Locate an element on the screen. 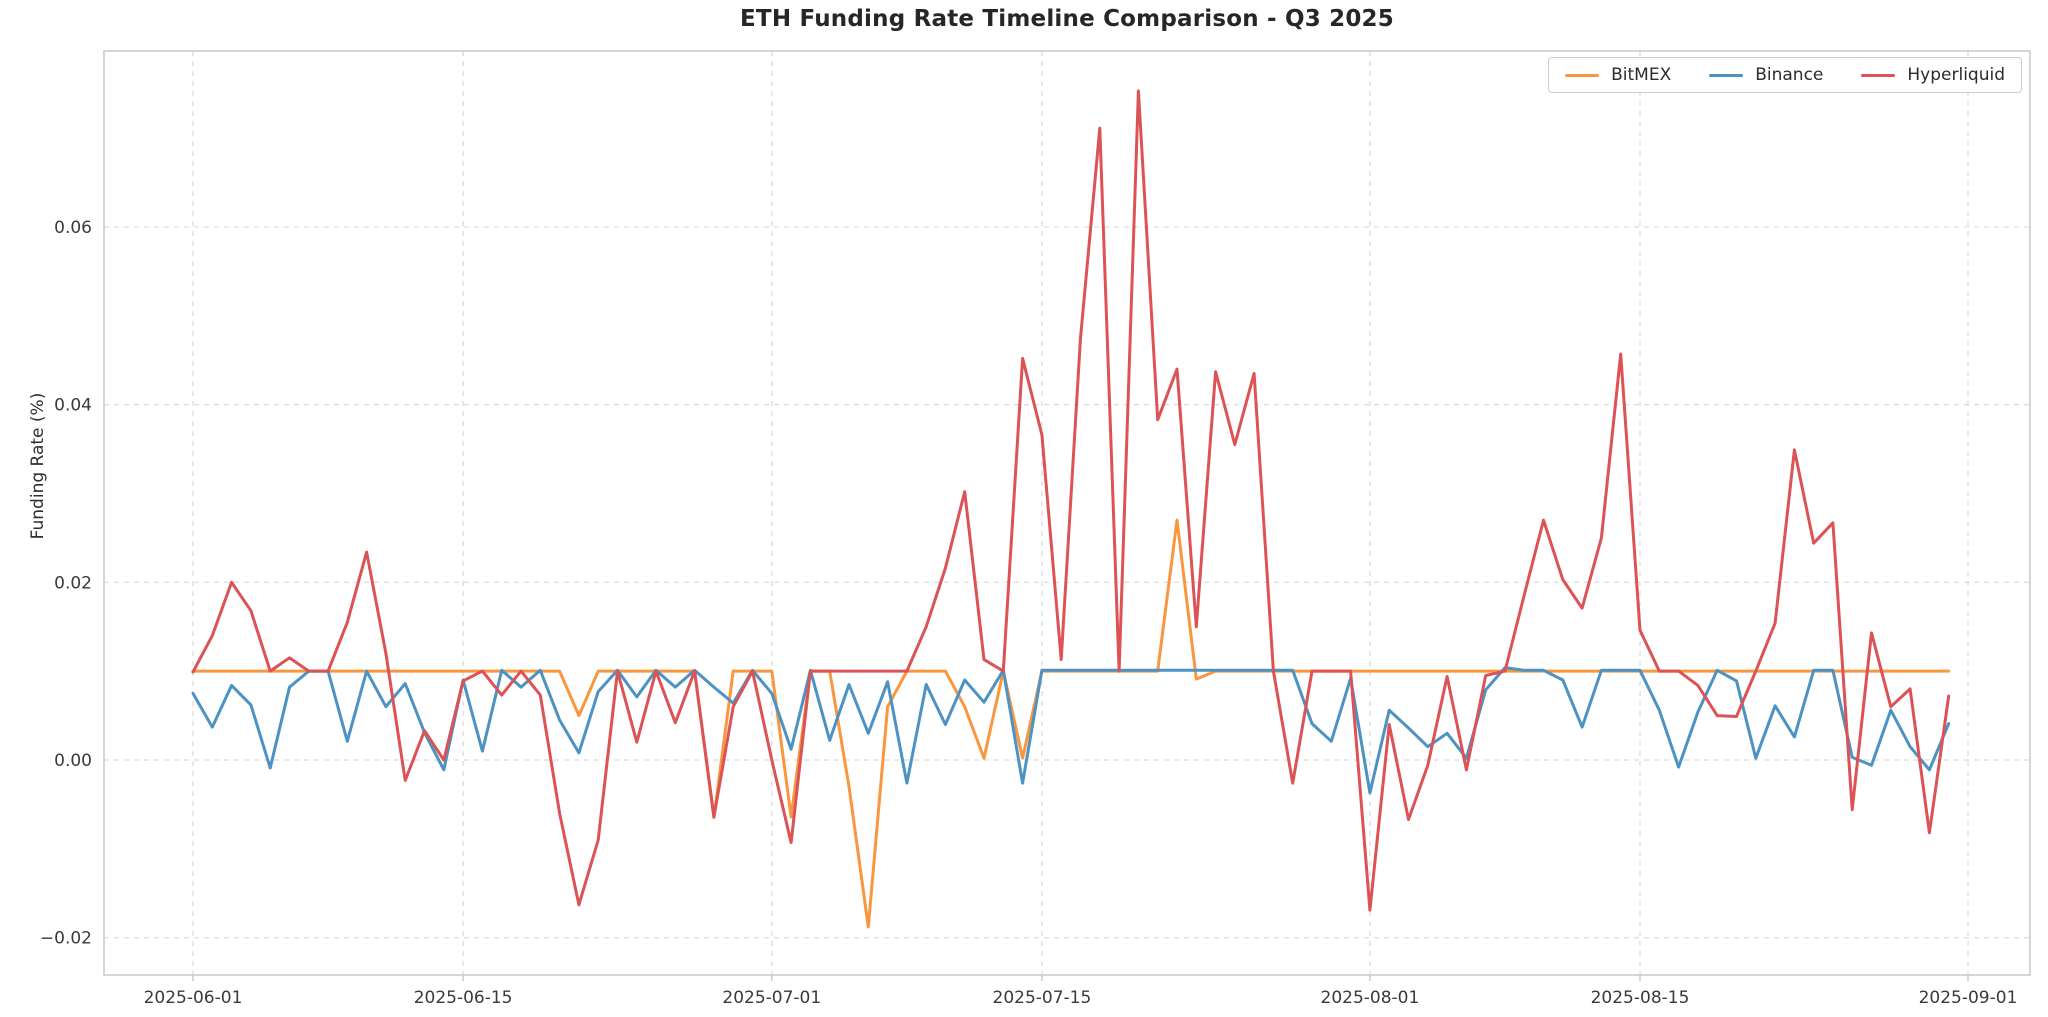 The width and height of the screenshot is (2048, 1017). y-tick-label-3: 0.00 is located at coordinates (73, 761).